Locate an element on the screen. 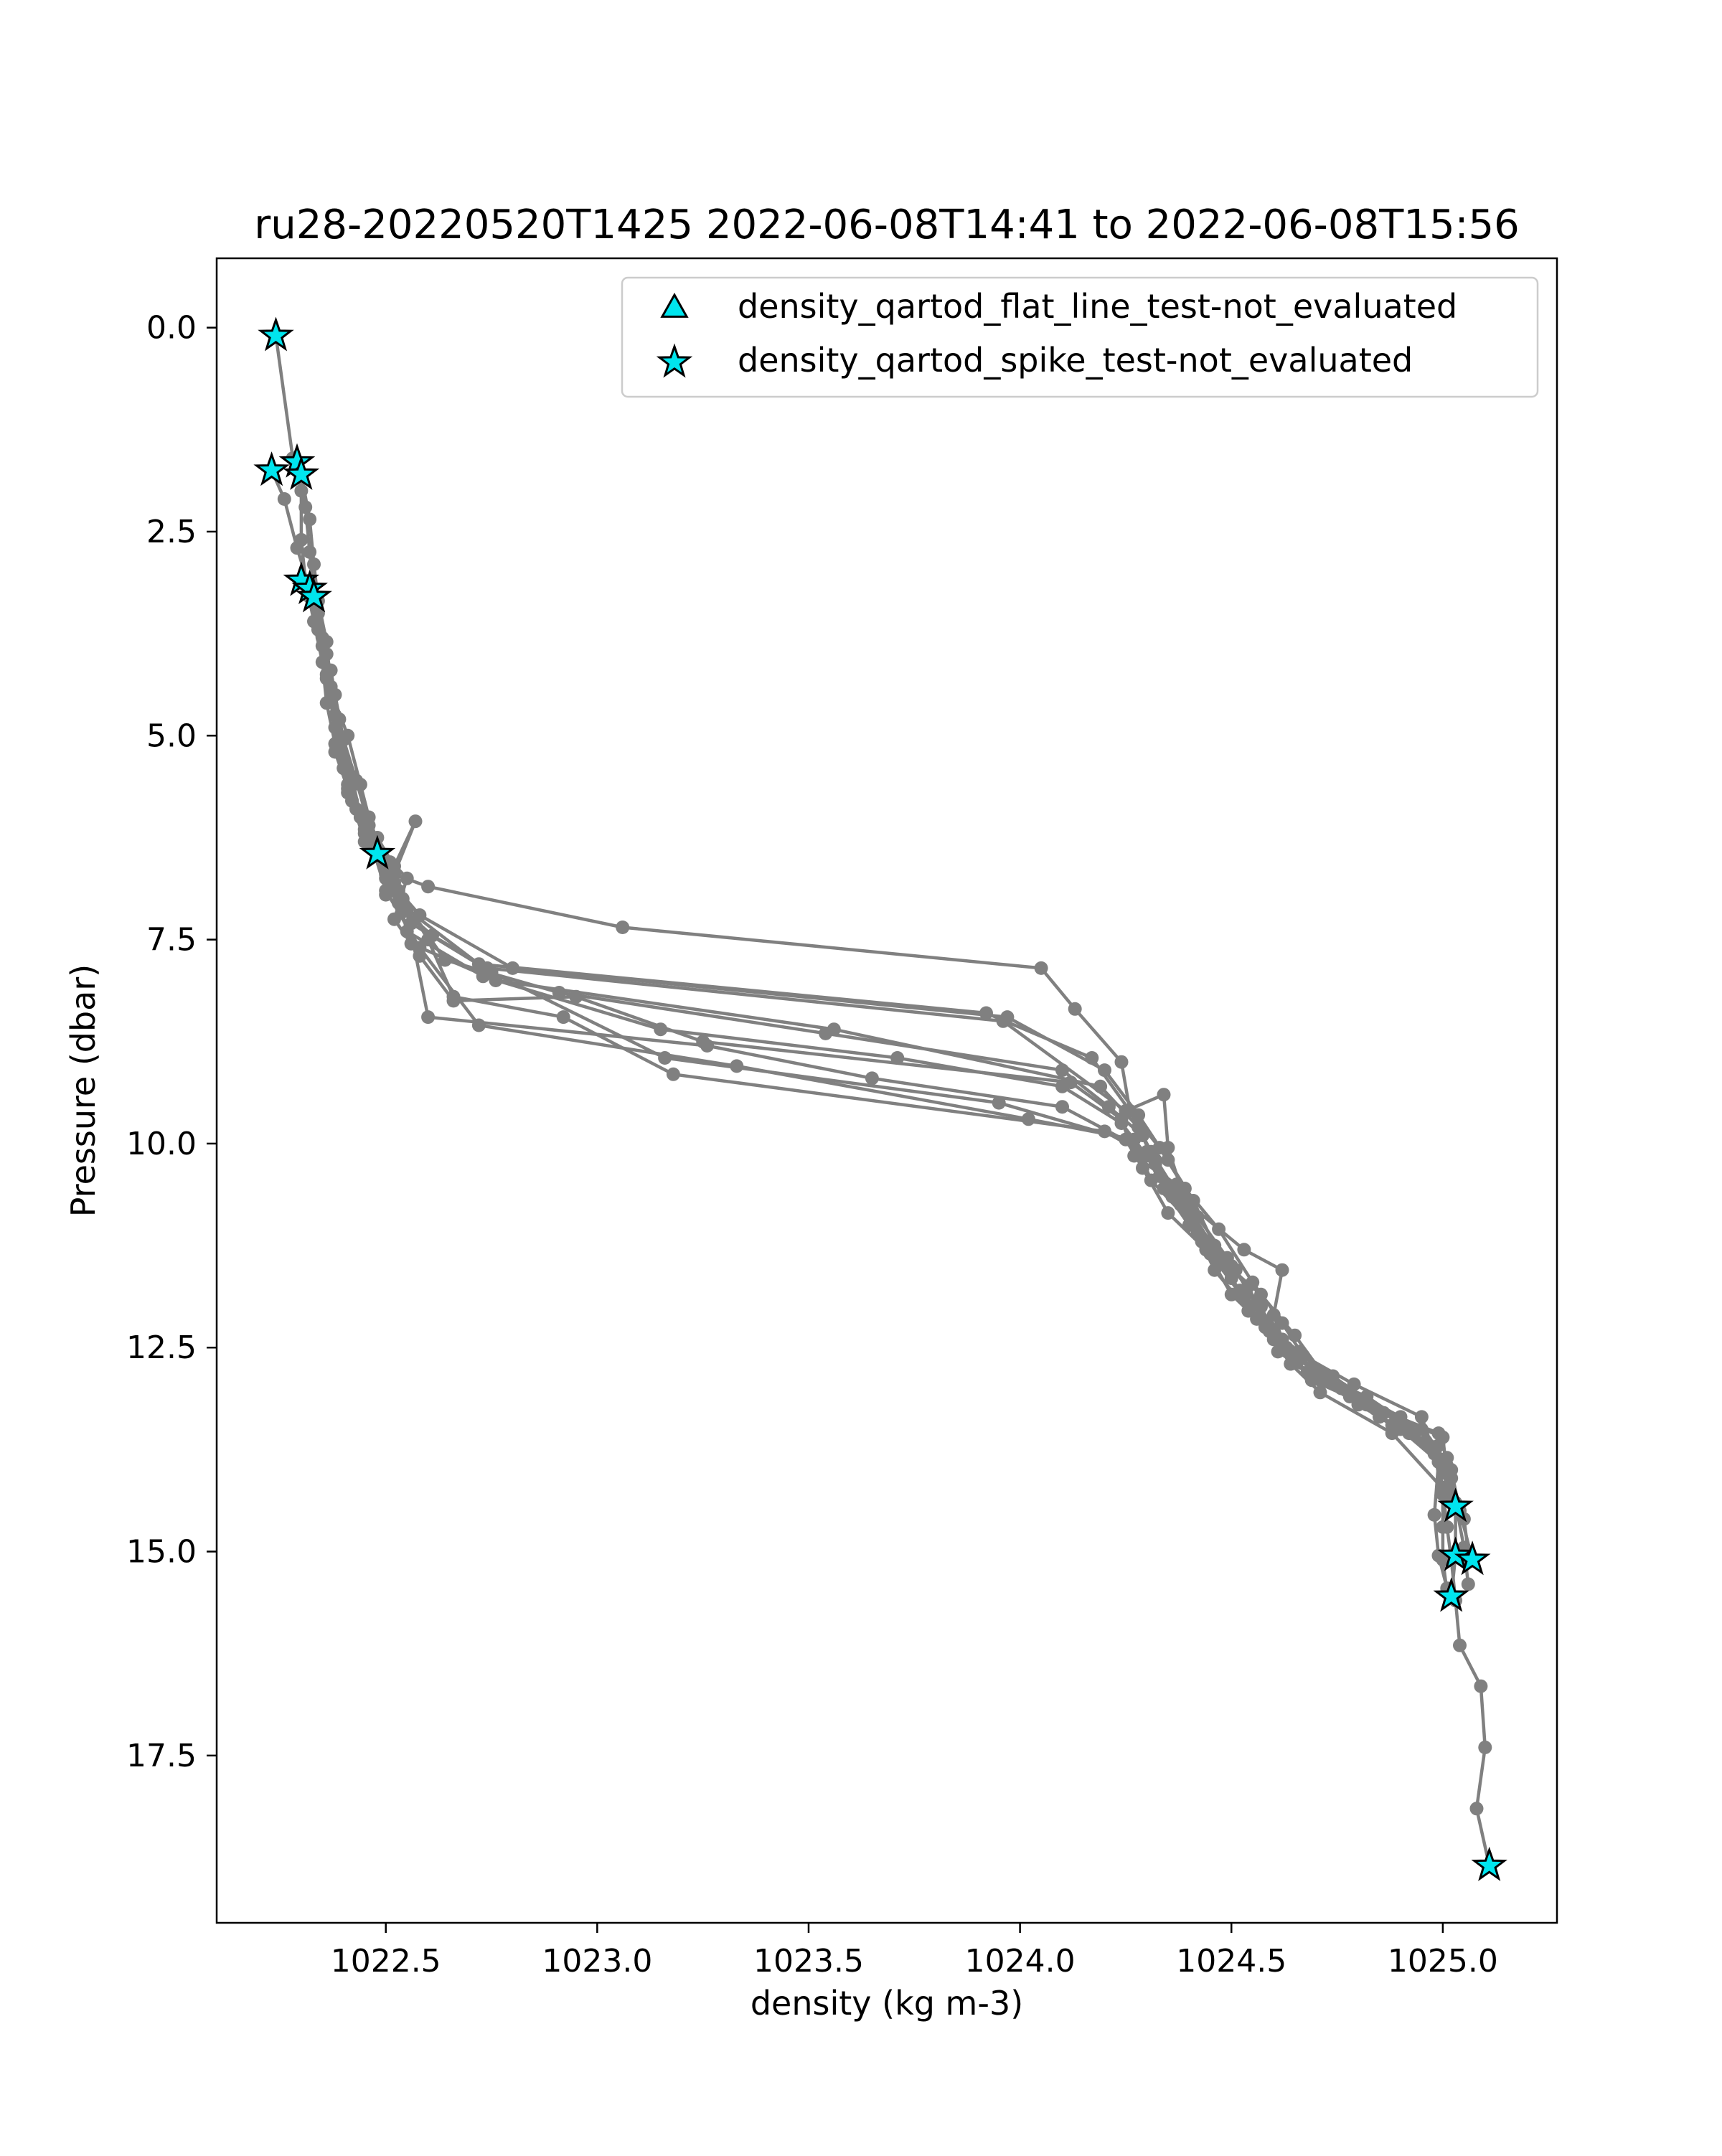  y-tick-label: 2.5 is located at coordinates (171, 532).